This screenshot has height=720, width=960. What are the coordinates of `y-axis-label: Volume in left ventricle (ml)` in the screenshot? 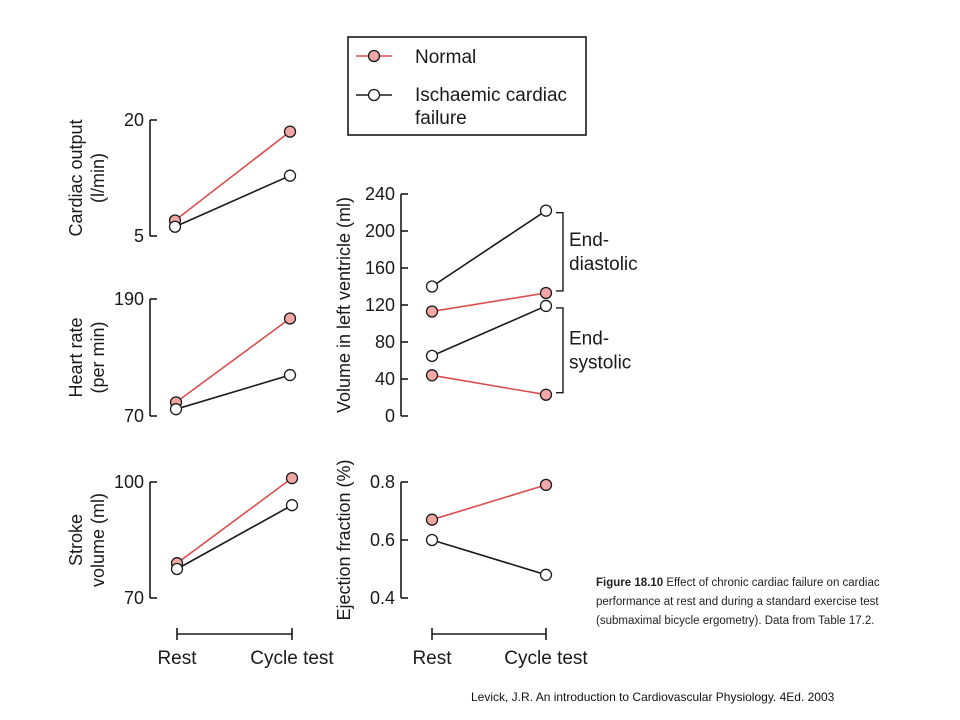 It's located at (344, 305).